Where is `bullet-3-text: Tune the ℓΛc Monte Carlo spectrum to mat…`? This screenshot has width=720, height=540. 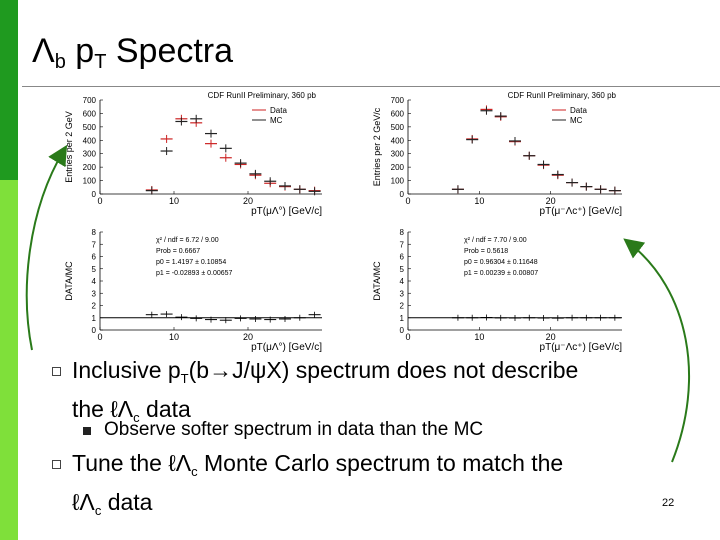 bullet-3-text: Tune the ℓΛc Monte Carlo spectrum to mat… is located at coordinates (318, 484).